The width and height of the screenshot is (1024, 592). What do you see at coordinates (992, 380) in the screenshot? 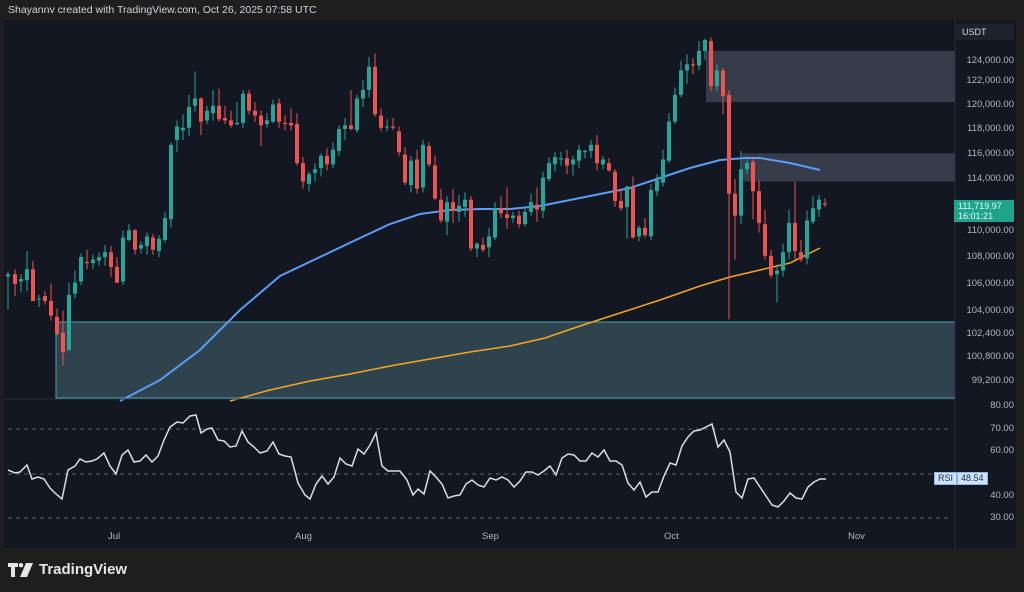
I see `price-axis-label: 99,200.00` at bounding box center [992, 380].